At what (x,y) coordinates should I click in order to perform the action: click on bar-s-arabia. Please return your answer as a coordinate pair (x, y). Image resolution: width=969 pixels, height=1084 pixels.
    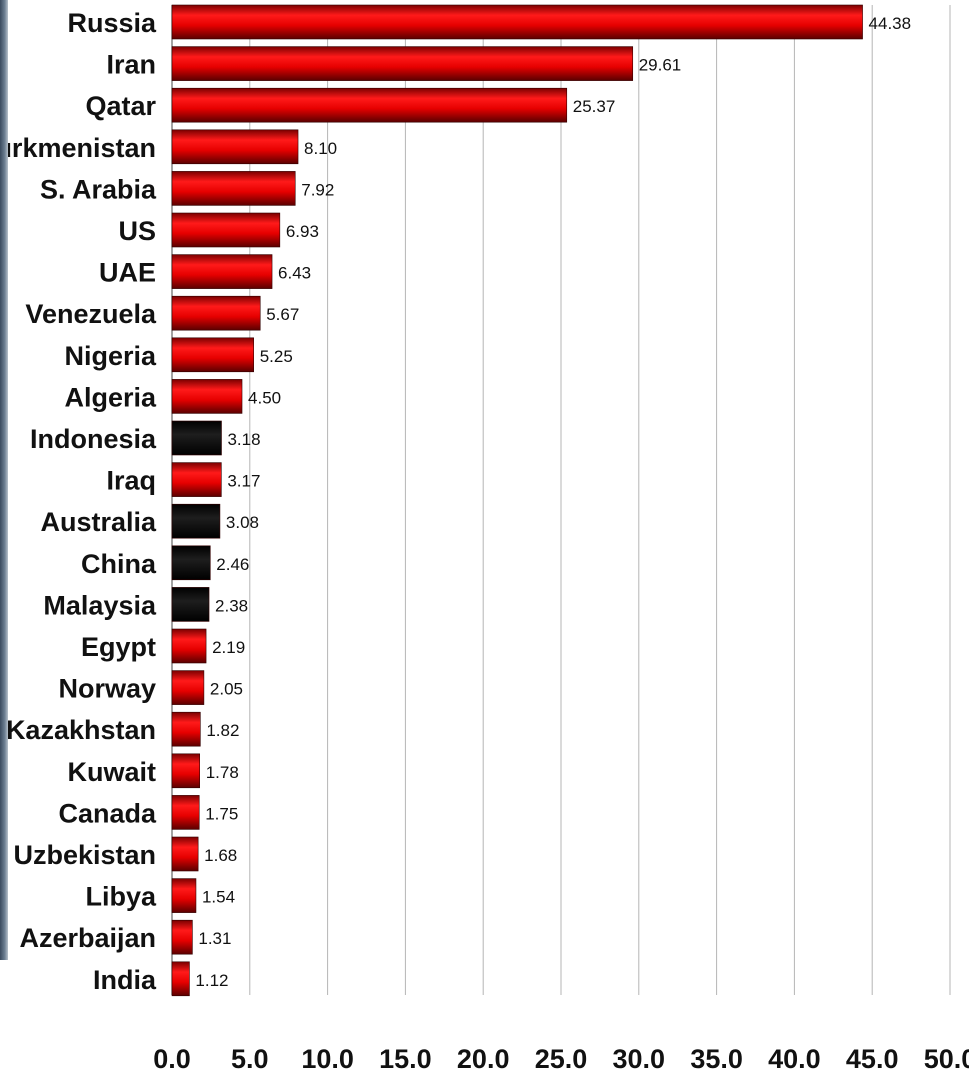
    Looking at the image, I should click on (233, 188).